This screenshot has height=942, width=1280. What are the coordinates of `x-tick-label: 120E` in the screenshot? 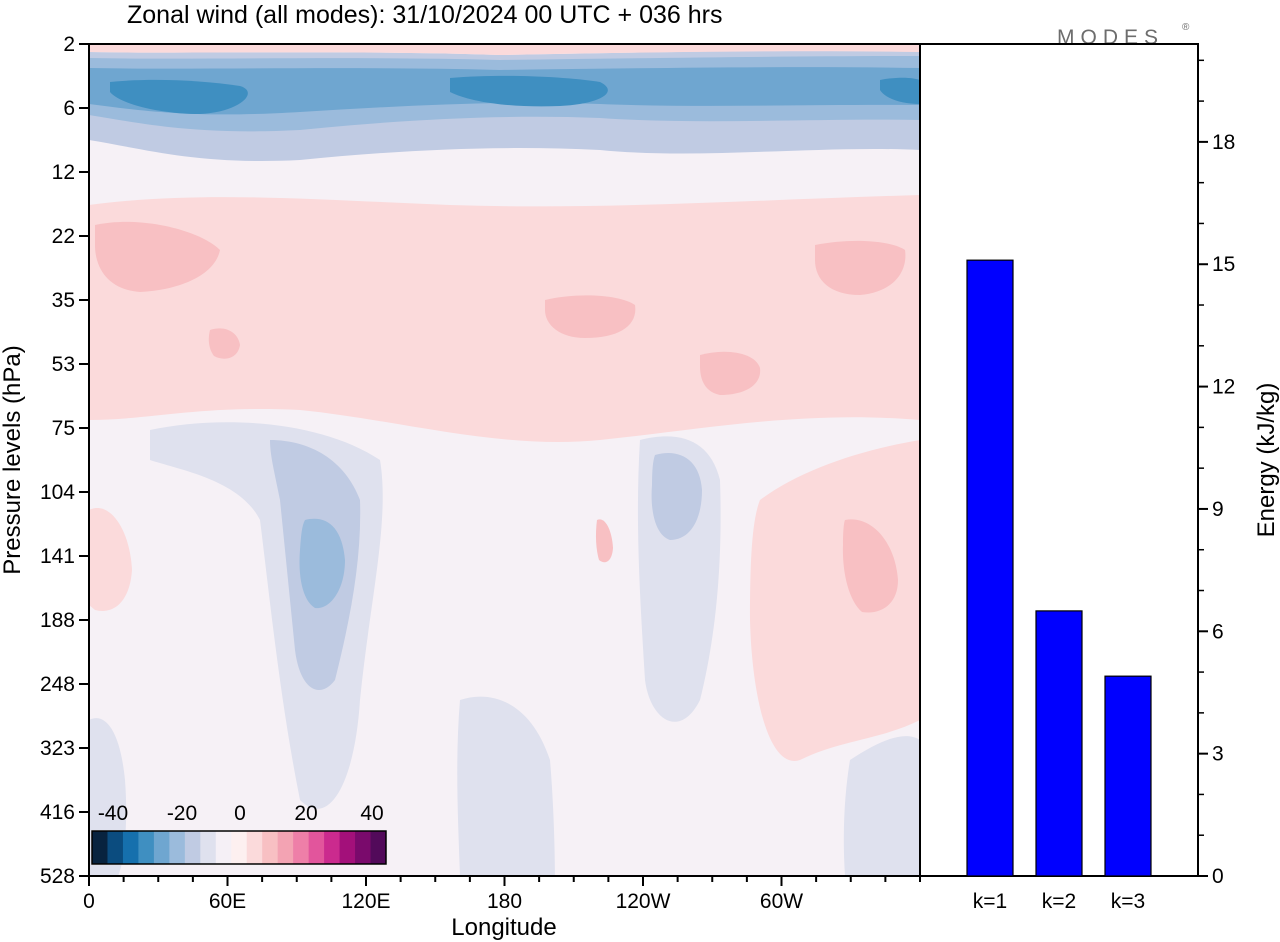 It's located at (365, 901).